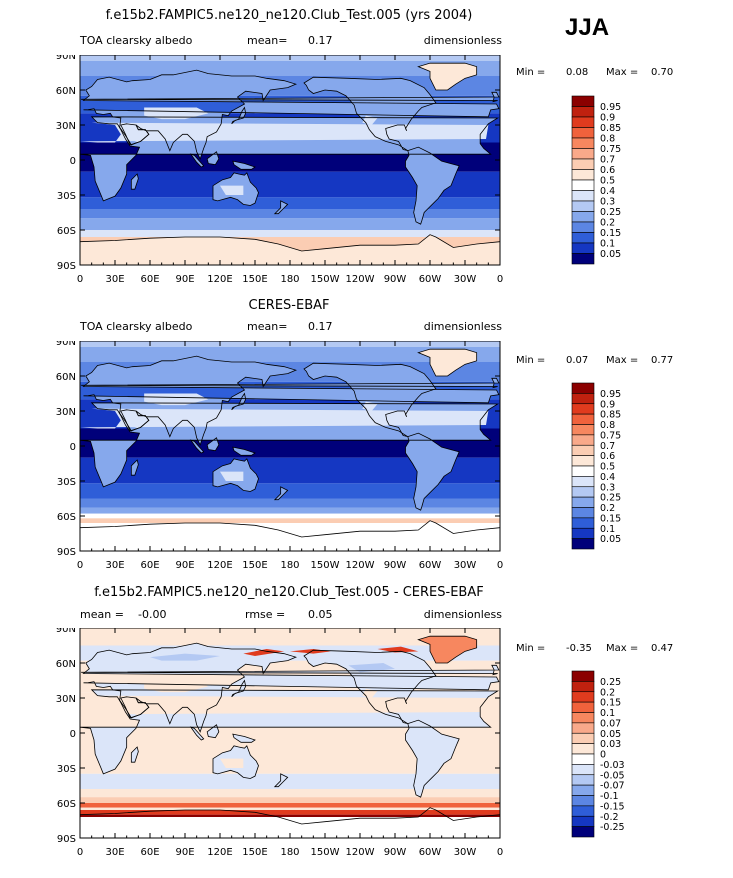 This screenshot has height=878, width=733. I want to click on max-value: 0.77, so click(662, 360).